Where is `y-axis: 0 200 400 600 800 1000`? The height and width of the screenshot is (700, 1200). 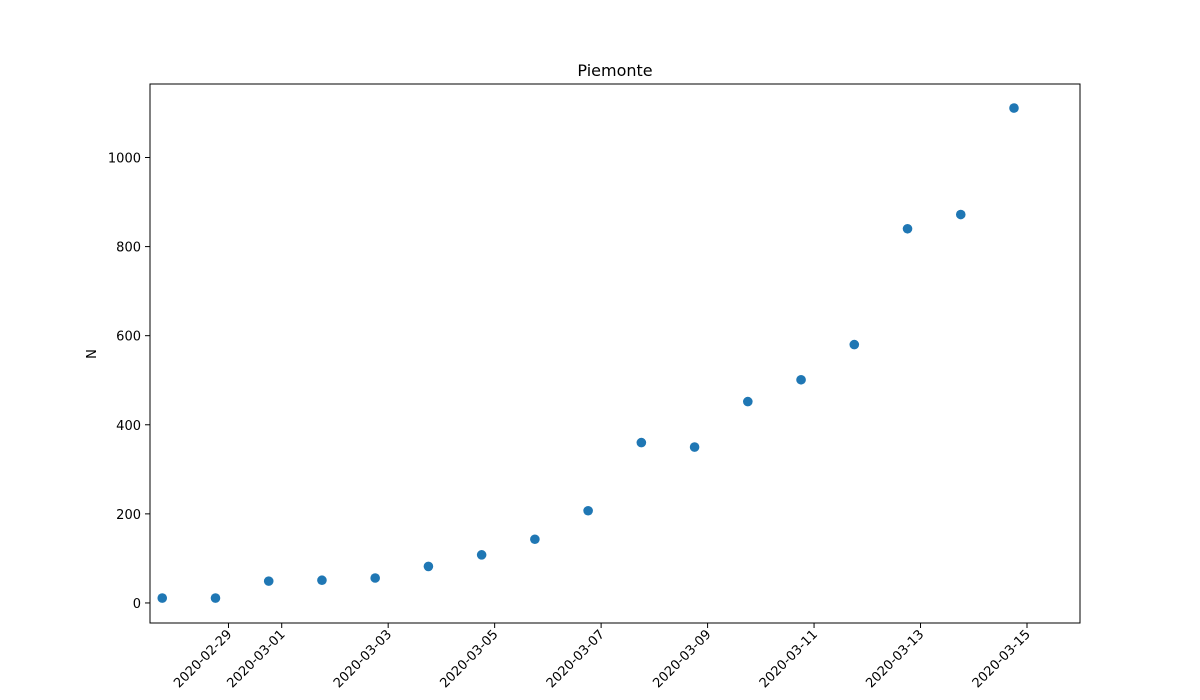
y-axis: 0 200 400 600 800 1000 is located at coordinates (129, 382).